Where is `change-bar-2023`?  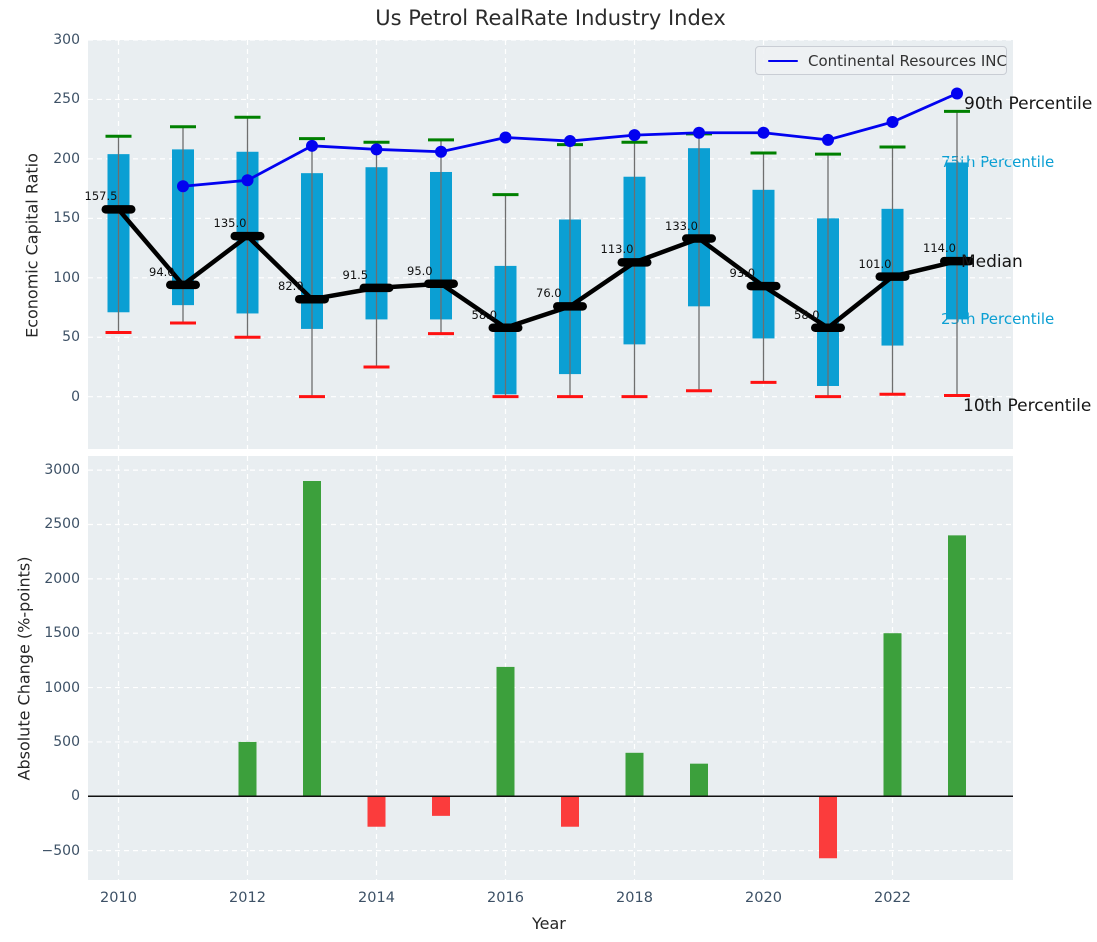 change-bar-2023 is located at coordinates (957, 666).